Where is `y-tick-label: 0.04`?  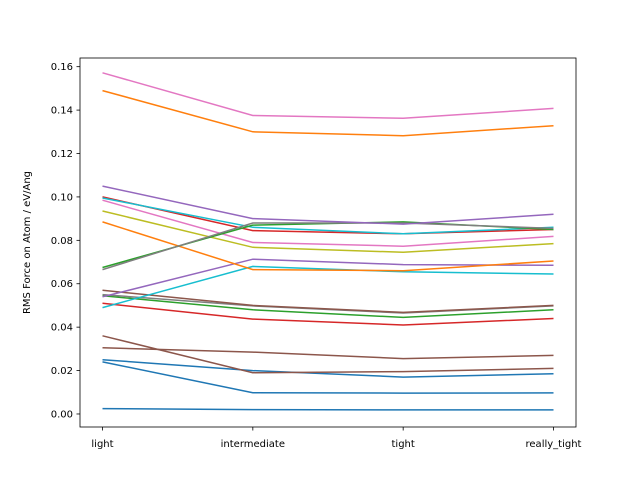 y-tick-label: 0.04 is located at coordinates (62, 328).